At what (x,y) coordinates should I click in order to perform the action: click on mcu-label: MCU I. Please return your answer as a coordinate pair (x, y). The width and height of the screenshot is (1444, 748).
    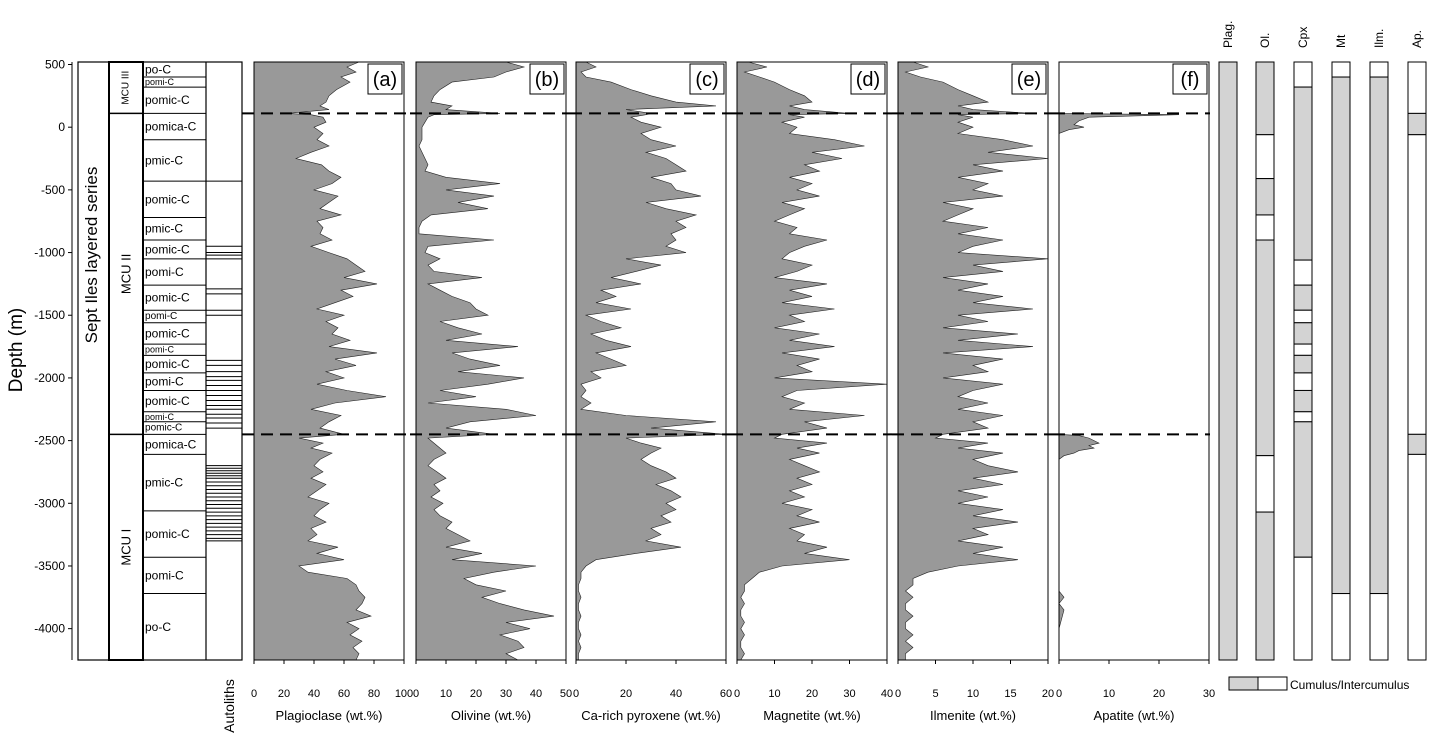
    Looking at the image, I should click on (126, 547).